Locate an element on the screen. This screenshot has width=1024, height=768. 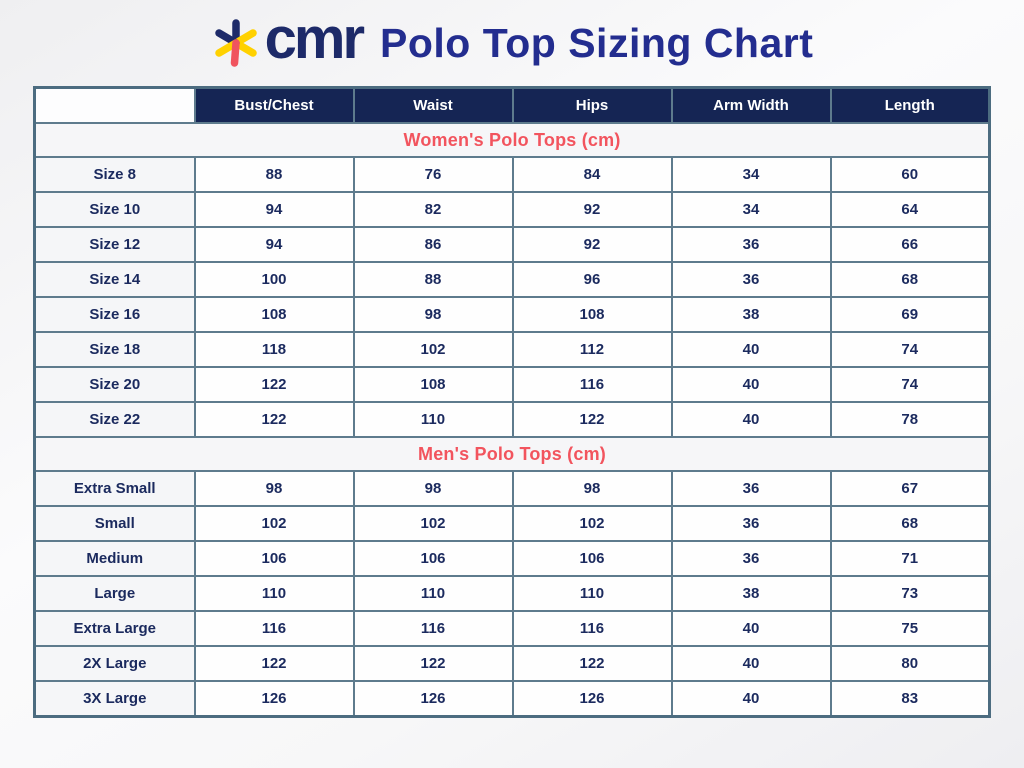
size-label: Large is located at coordinates (114, 593).